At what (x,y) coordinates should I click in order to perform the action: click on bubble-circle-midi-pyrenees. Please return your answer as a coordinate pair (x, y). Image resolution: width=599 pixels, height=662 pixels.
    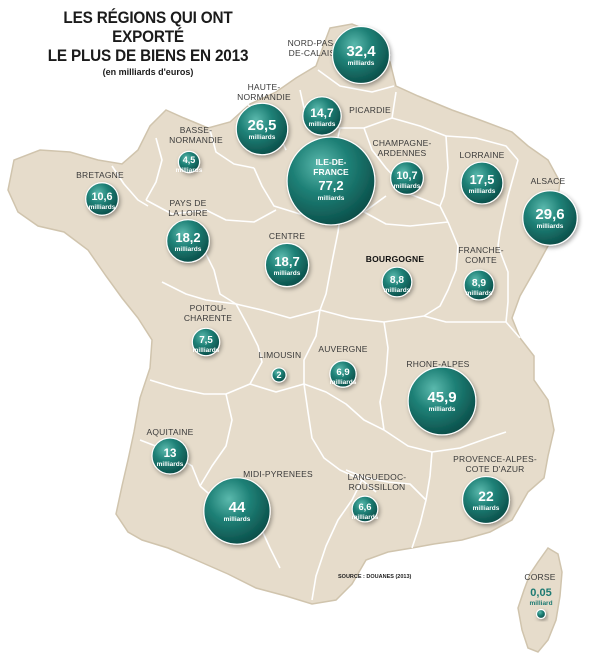
    Looking at the image, I should click on (237, 511).